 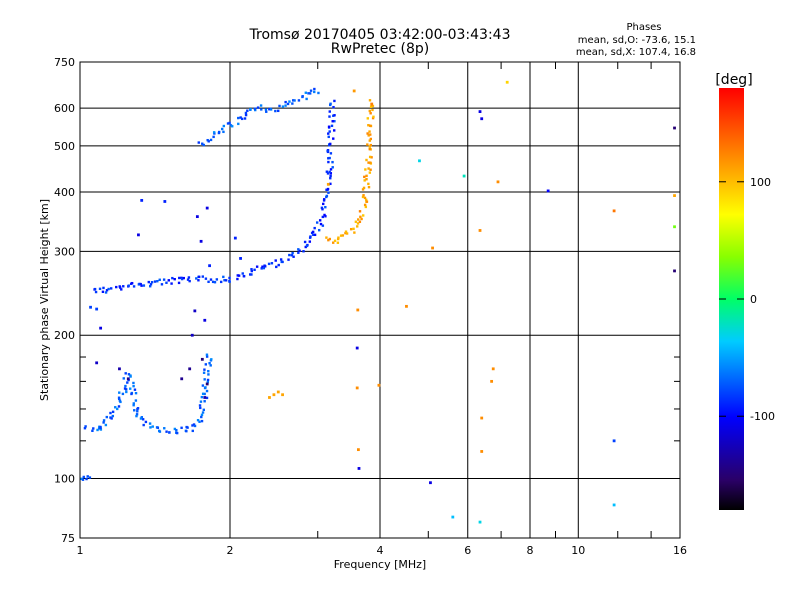 I want to click on x-tick-label: 8, so click(x=530, y=550).